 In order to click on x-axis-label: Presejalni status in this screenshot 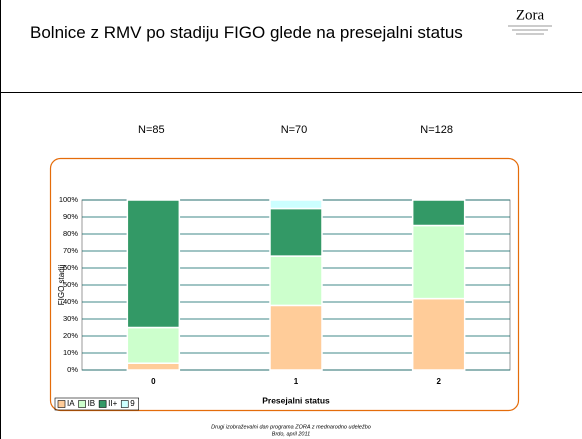, I will do `click(296, 400)`.